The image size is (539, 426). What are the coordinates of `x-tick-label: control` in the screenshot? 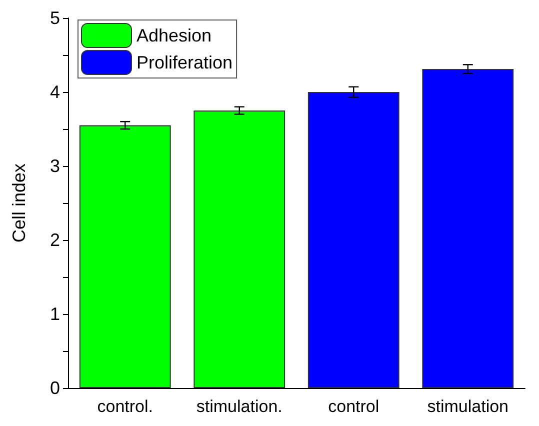 It's located at (354, 406).